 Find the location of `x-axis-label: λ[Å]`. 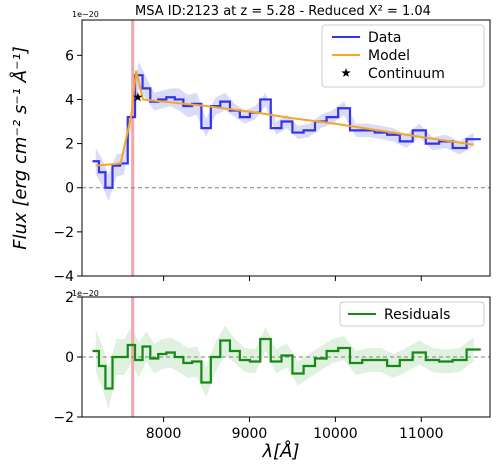

x-axis-label: λ[Å] is located at coordinates (280, 451).